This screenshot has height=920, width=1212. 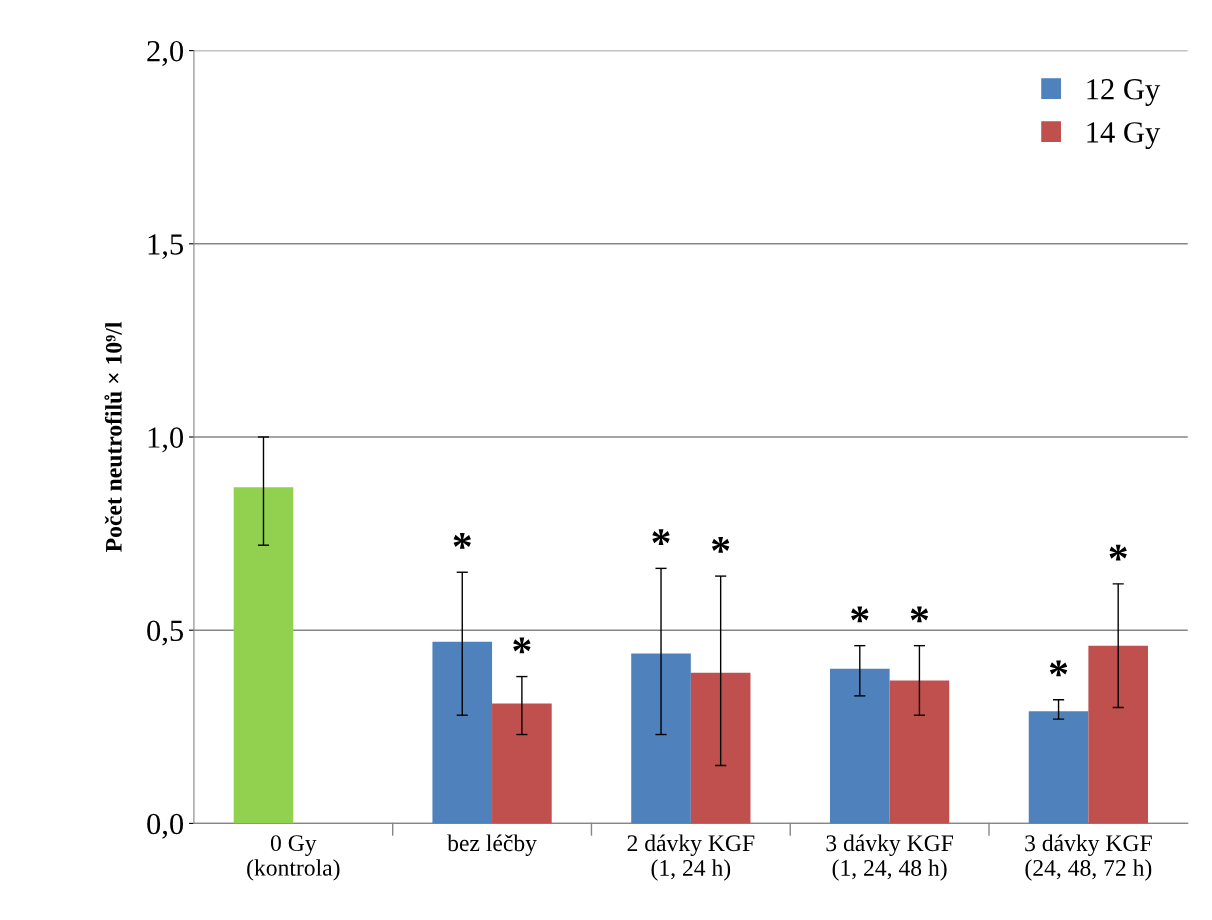 I want to click on y-tick-label: 1,0, so click(x=166, y=440).